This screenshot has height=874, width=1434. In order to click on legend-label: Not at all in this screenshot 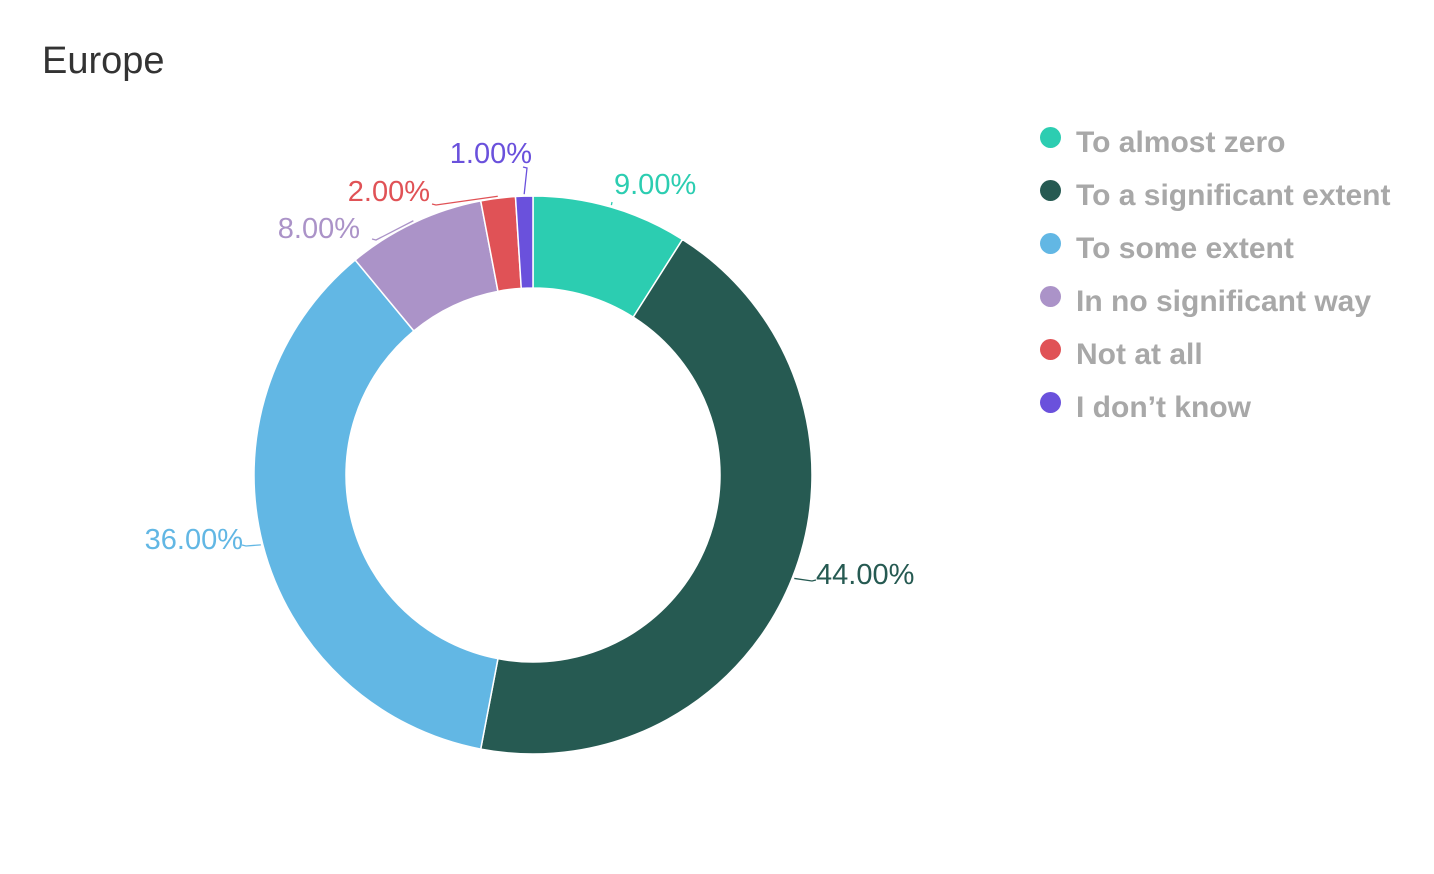, I will do `click(1139, 354)`.